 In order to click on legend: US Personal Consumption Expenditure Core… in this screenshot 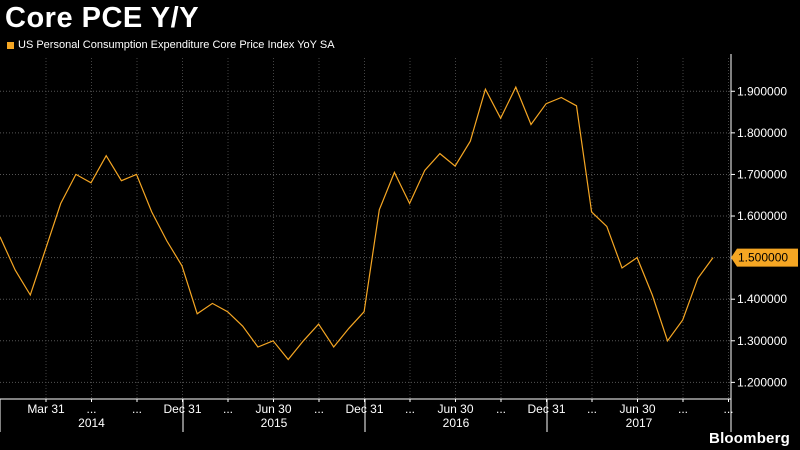, I will do `click(171, 45)`.